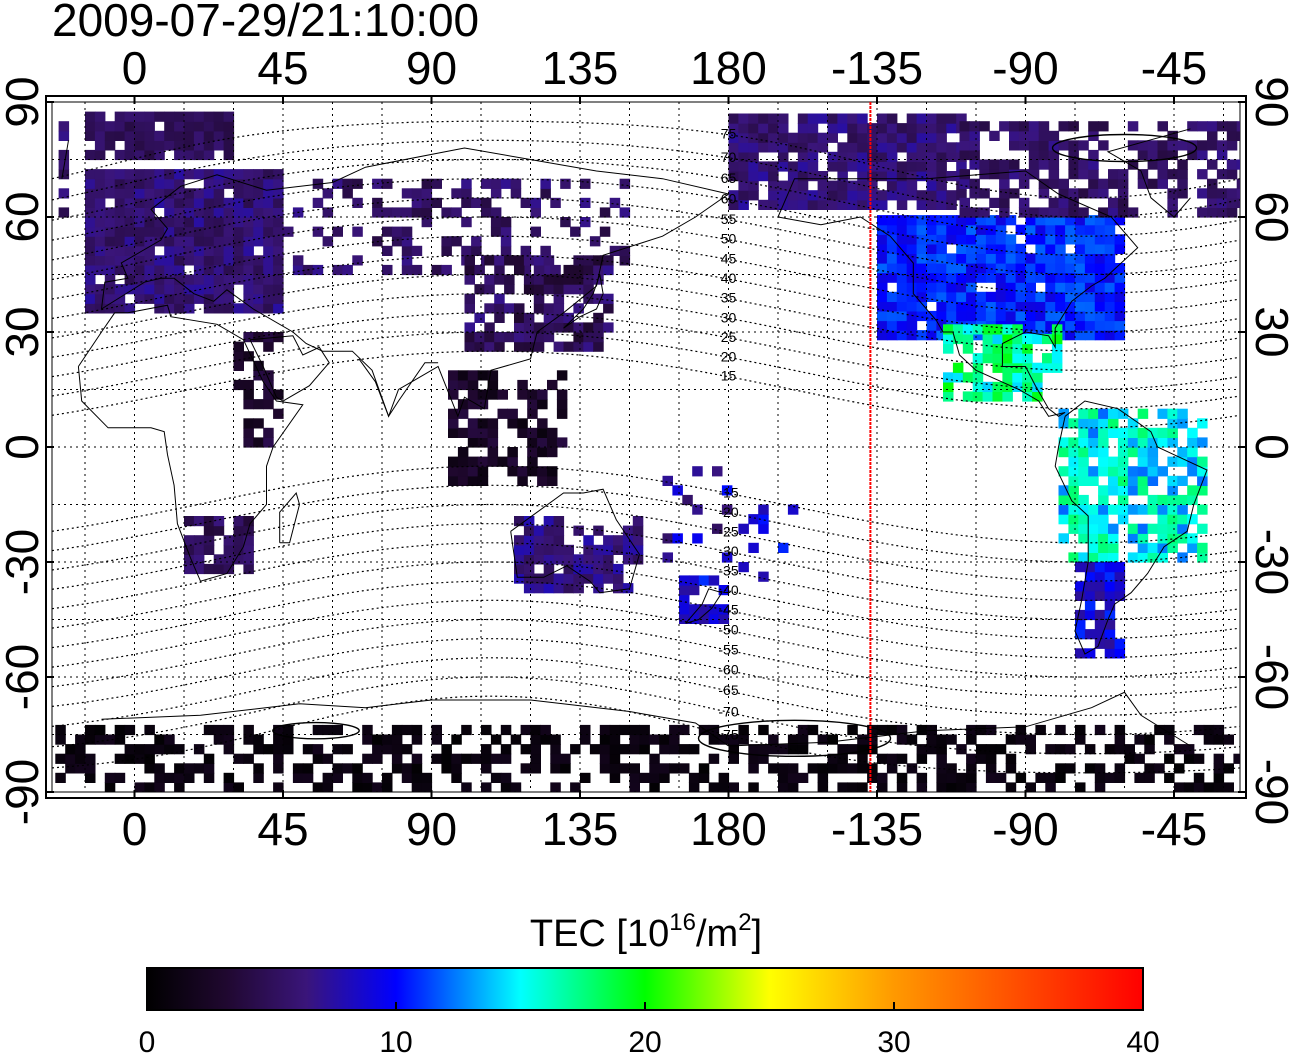 The width and height of the screenshot is (1292, 1057). I want to click on x-top-tick-label: 45, so click(282, 68).